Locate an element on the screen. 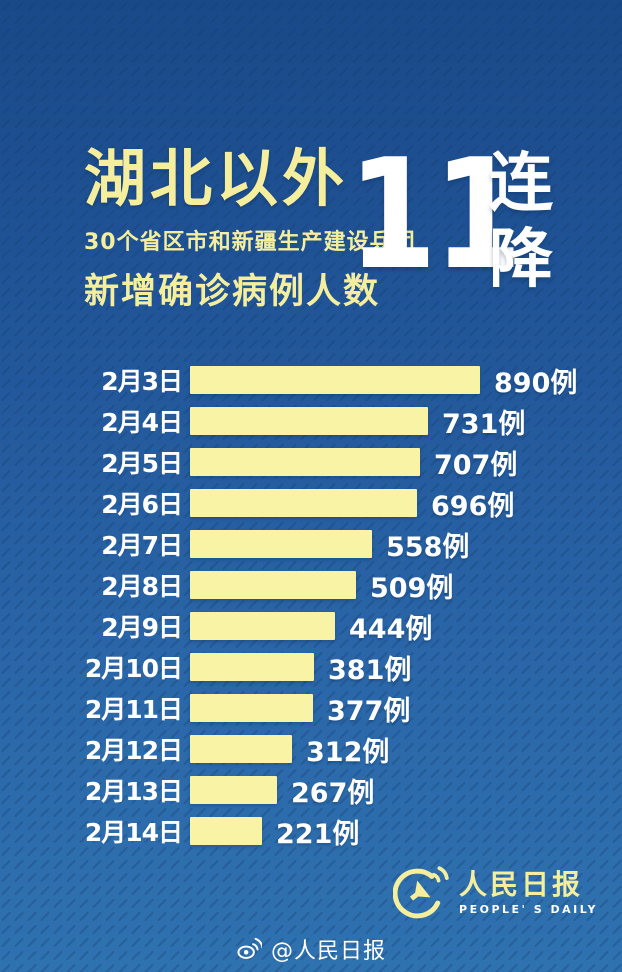 The height and width of the screenshot is (972, 622). chart-row: 2月14日 221例 is located at coordinates (311, 833).